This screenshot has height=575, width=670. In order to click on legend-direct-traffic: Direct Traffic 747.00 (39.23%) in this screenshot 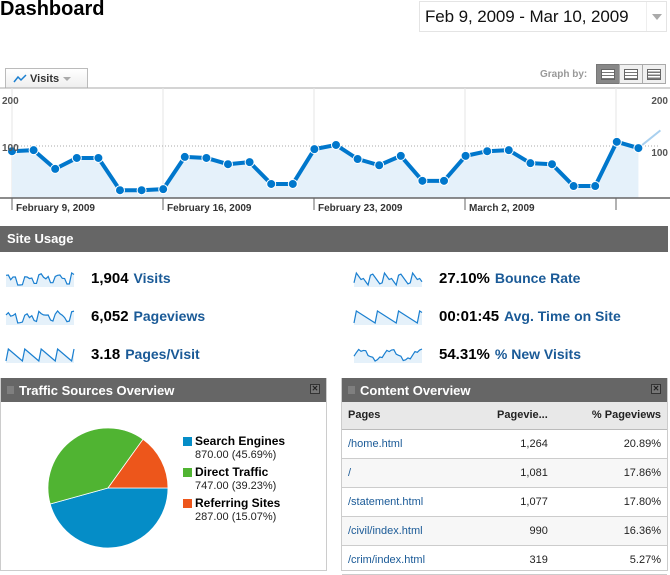, I will do `click(234, 478)`.